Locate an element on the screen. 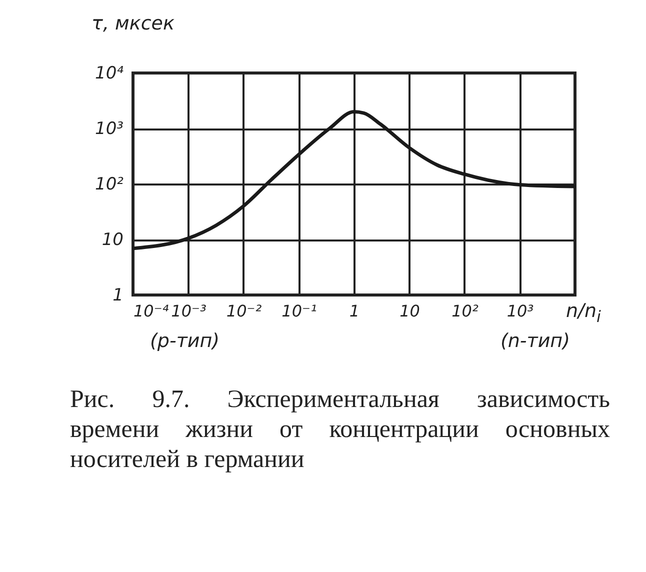 The width and height of the screenshot is (646, 572). x-tick-label: 10³ is located at coordinates (520, 311).